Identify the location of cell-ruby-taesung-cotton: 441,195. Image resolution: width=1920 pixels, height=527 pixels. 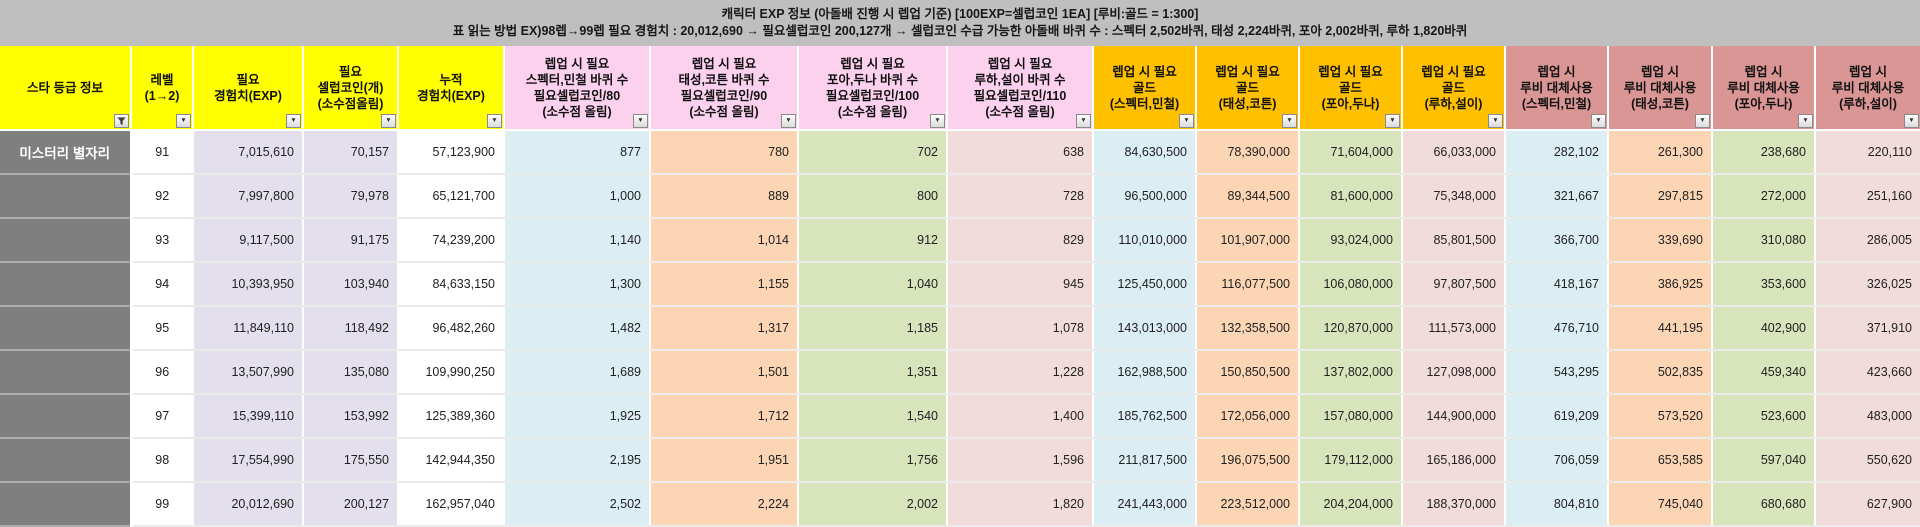
(1660, 328).